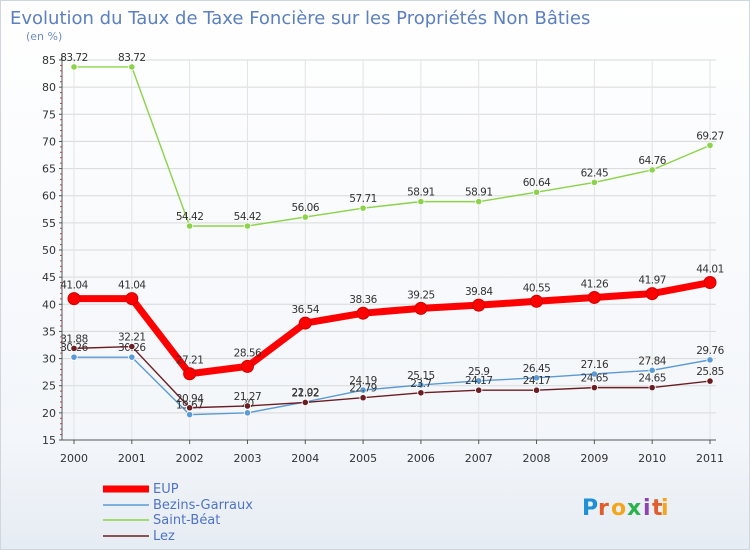 This screenshot has height=550, width=750. Describe the element at coordinates (132, 338) in the screenshot. I see `data-label: 32.21` at that location.